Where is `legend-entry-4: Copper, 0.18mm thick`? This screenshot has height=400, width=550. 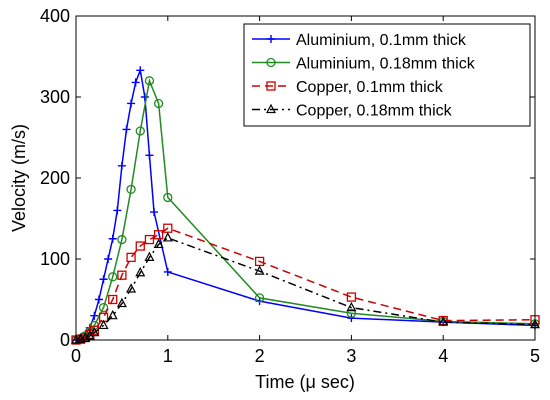 legend-entry-4: Copper, 0.18mm thick is located at coordinates (352, 111).